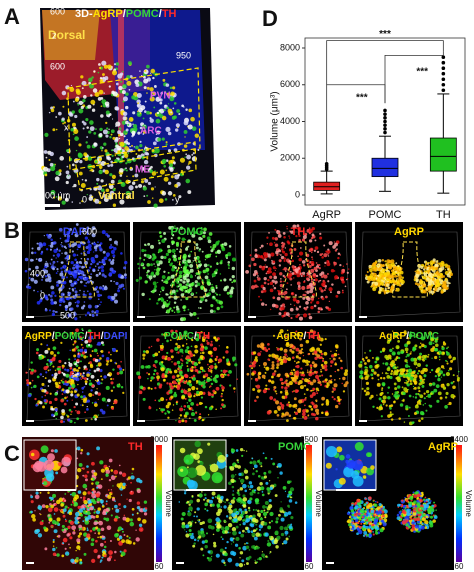 This screenshot has height=572, width=474. I want to click on roi, so click(134, 119).